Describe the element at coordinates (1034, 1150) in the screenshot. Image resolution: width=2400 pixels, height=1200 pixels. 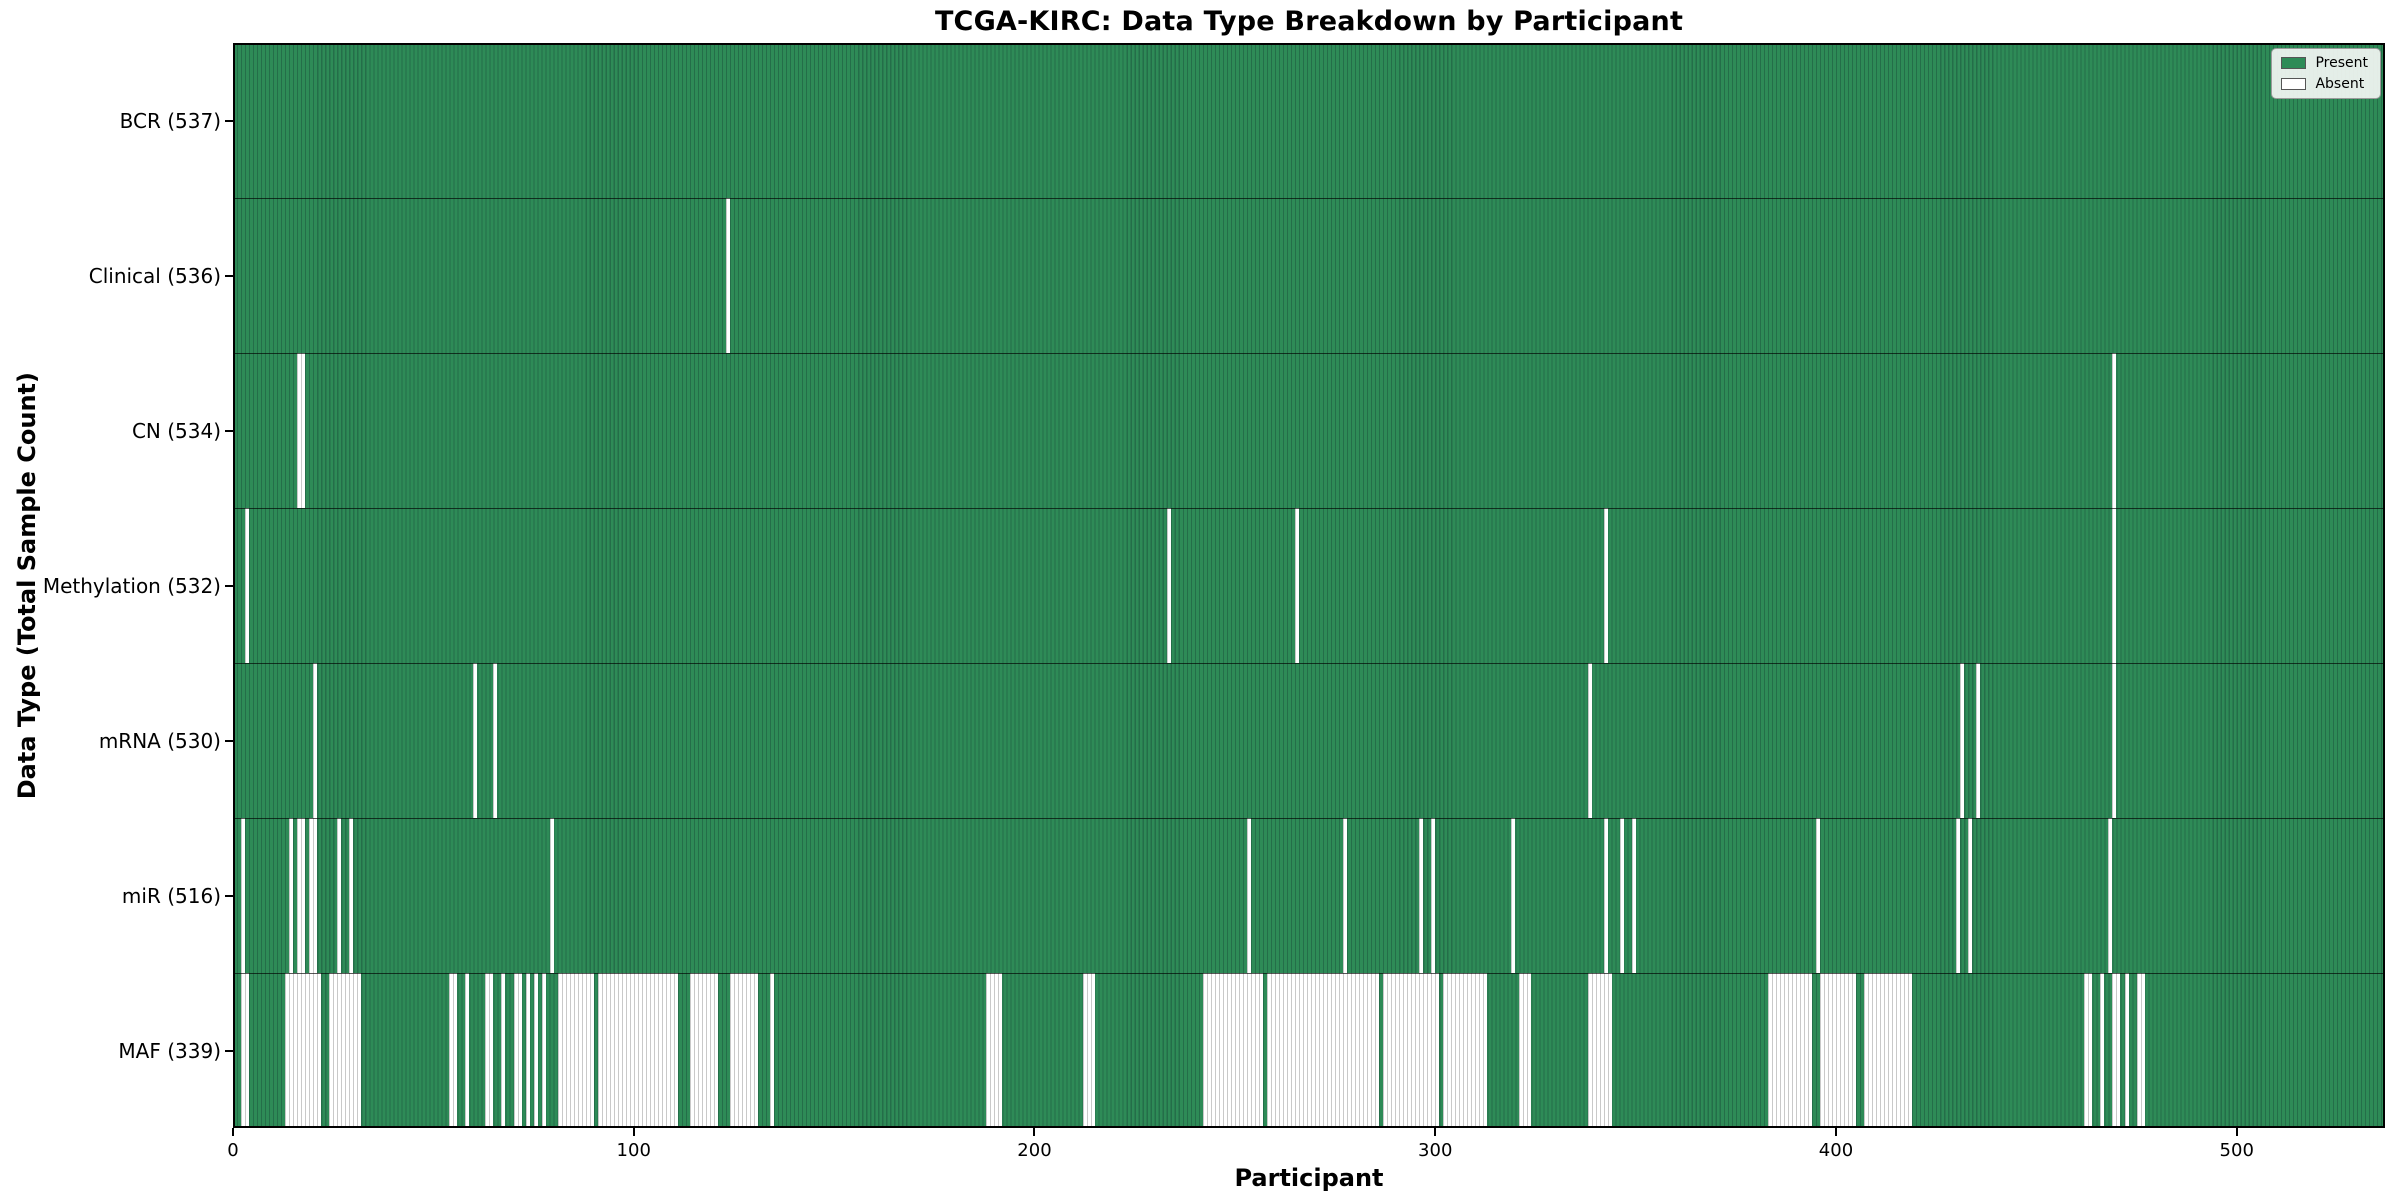
I see `x-tick-label: 200` at that location.